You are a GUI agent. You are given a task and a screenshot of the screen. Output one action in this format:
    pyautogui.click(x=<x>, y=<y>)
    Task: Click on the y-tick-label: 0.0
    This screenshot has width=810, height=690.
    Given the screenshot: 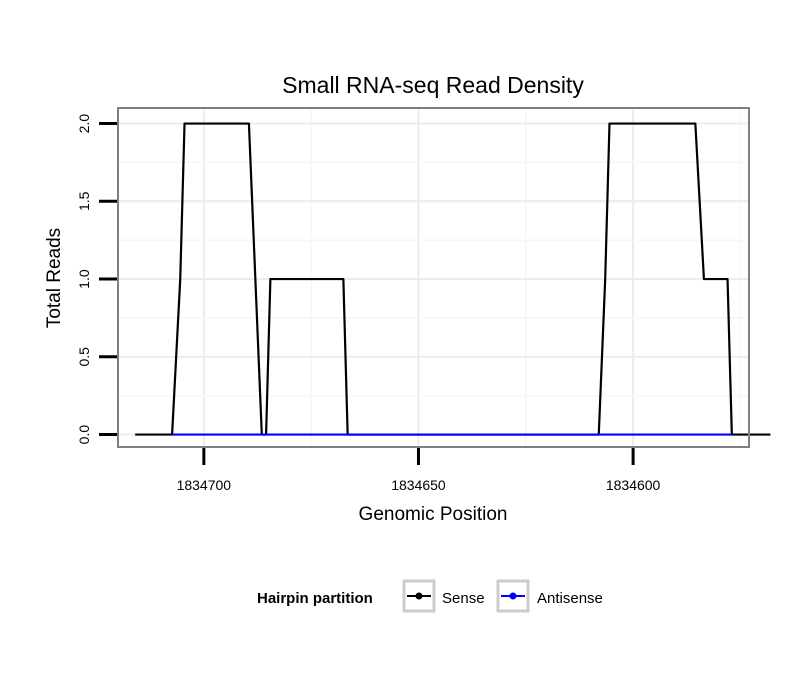 What is the action you would take?
    pyautogui.click(x=84, y=435)
    